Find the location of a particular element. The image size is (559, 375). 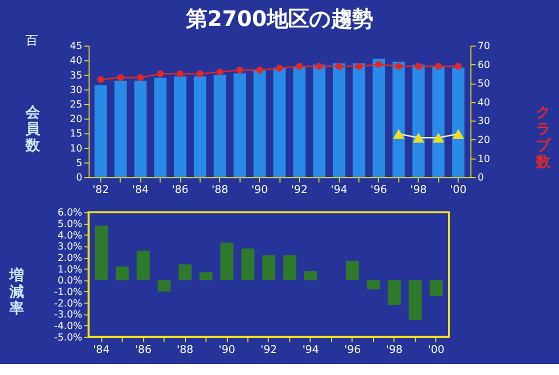

y2-tick-label: 40 is located at coordinates (484, 102).